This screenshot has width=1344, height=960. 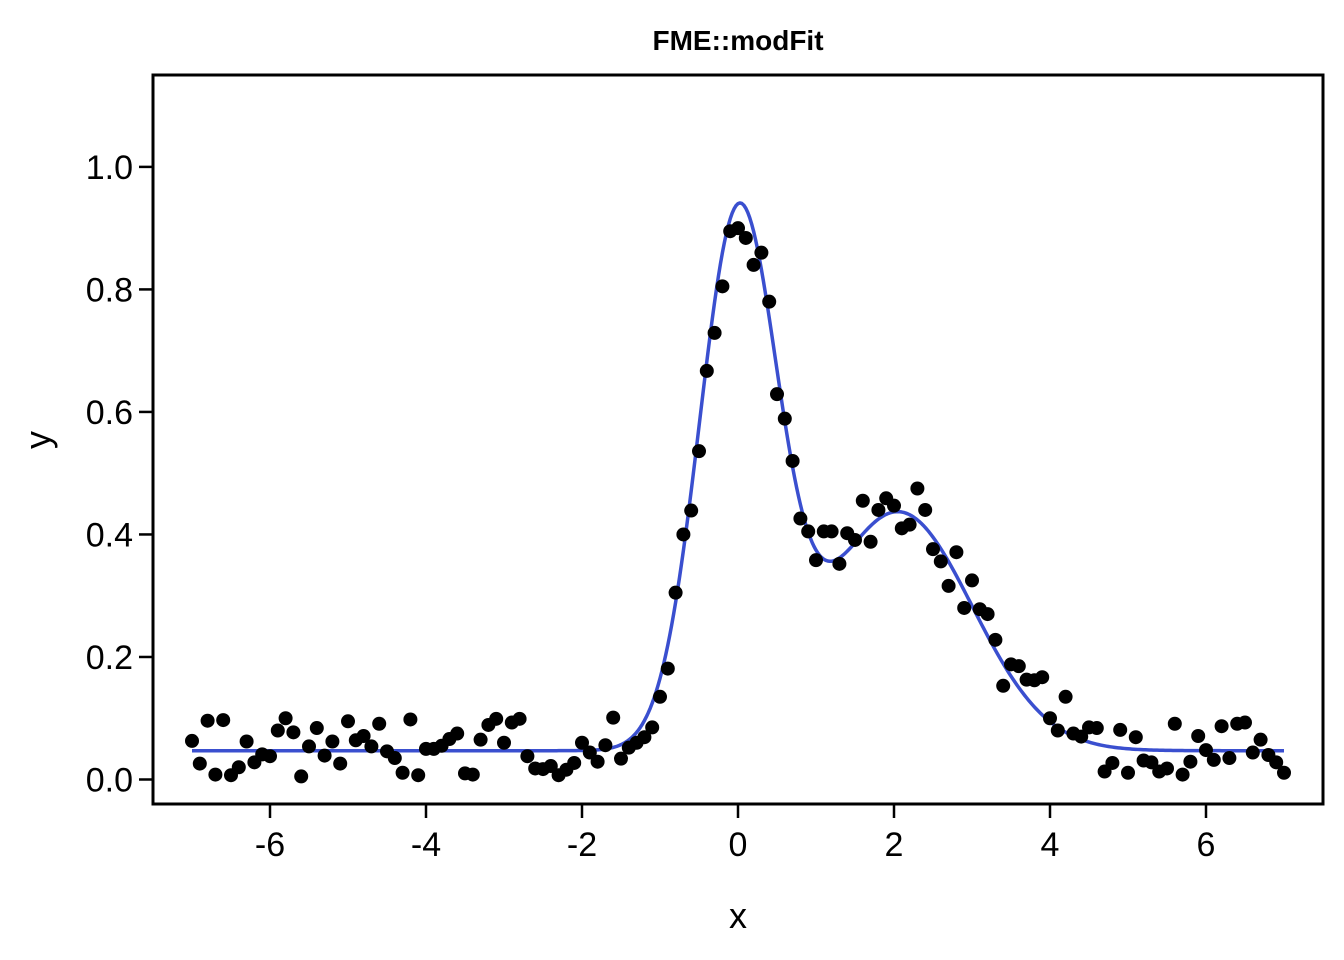 I want to click on x-axis-title: x, so click(x=738, y=915).